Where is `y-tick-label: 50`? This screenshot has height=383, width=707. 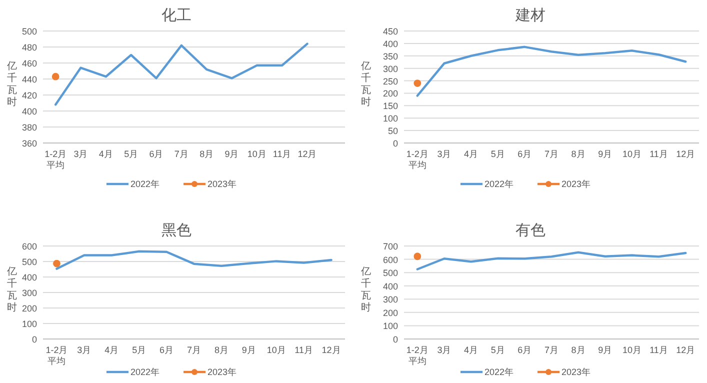
y-tick-label: 50 is located at coordinates (393, 131).